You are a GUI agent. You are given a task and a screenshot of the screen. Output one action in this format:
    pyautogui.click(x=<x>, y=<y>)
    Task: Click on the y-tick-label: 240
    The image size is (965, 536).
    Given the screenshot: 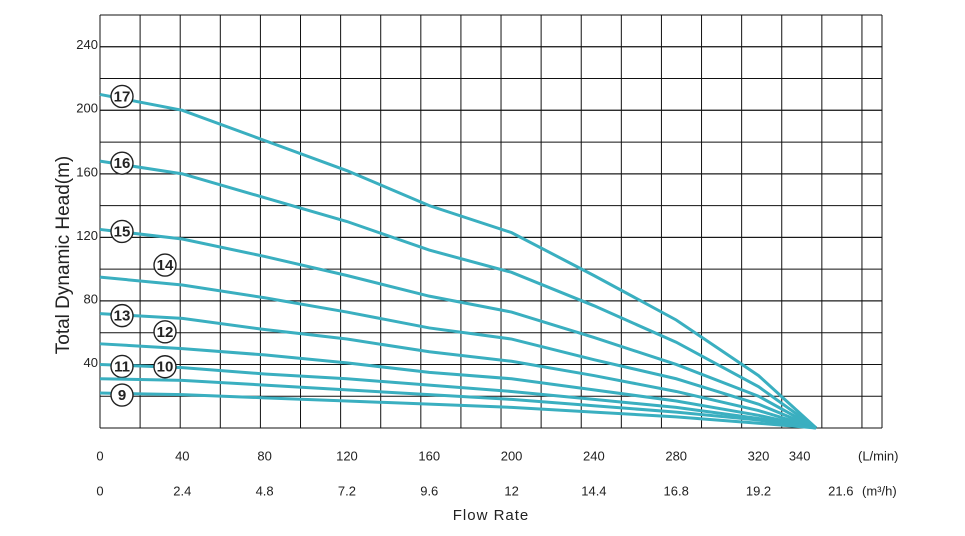 What is the action you would take?
    pyautogui.click(x=87, y=44)
    